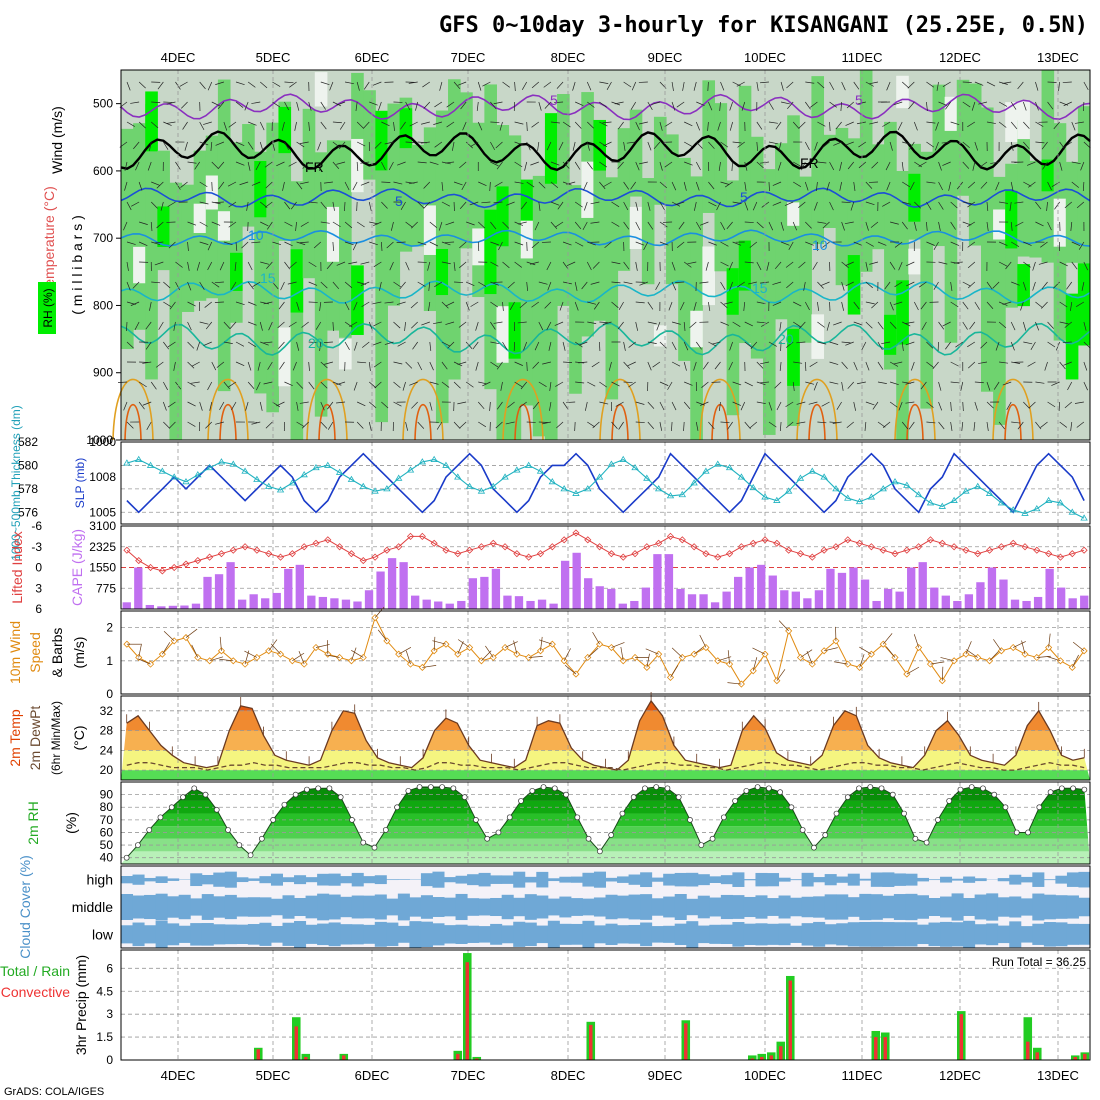 The width and height of the screenshot is (1100, 1100). I want to click on run-total-label: Run Total = 36.25, so click(1039, 962).